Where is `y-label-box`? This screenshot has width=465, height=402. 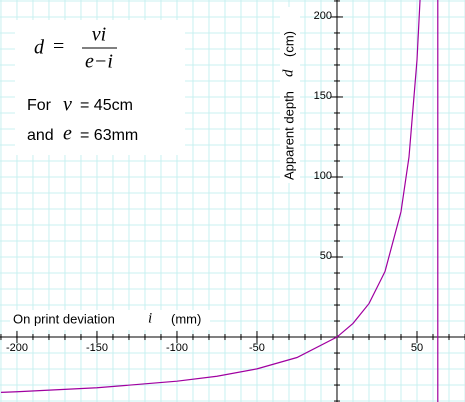
y-label-box is located at coordinates (290, 95).